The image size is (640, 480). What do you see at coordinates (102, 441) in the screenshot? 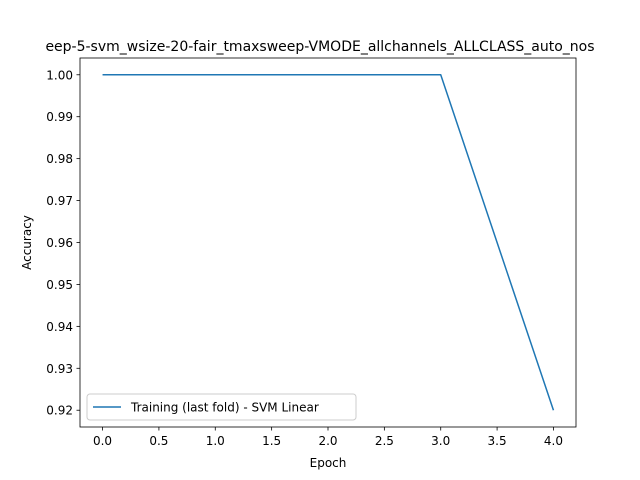
I see `x-tick-label: 0.0` at bounding box center [102, 441].